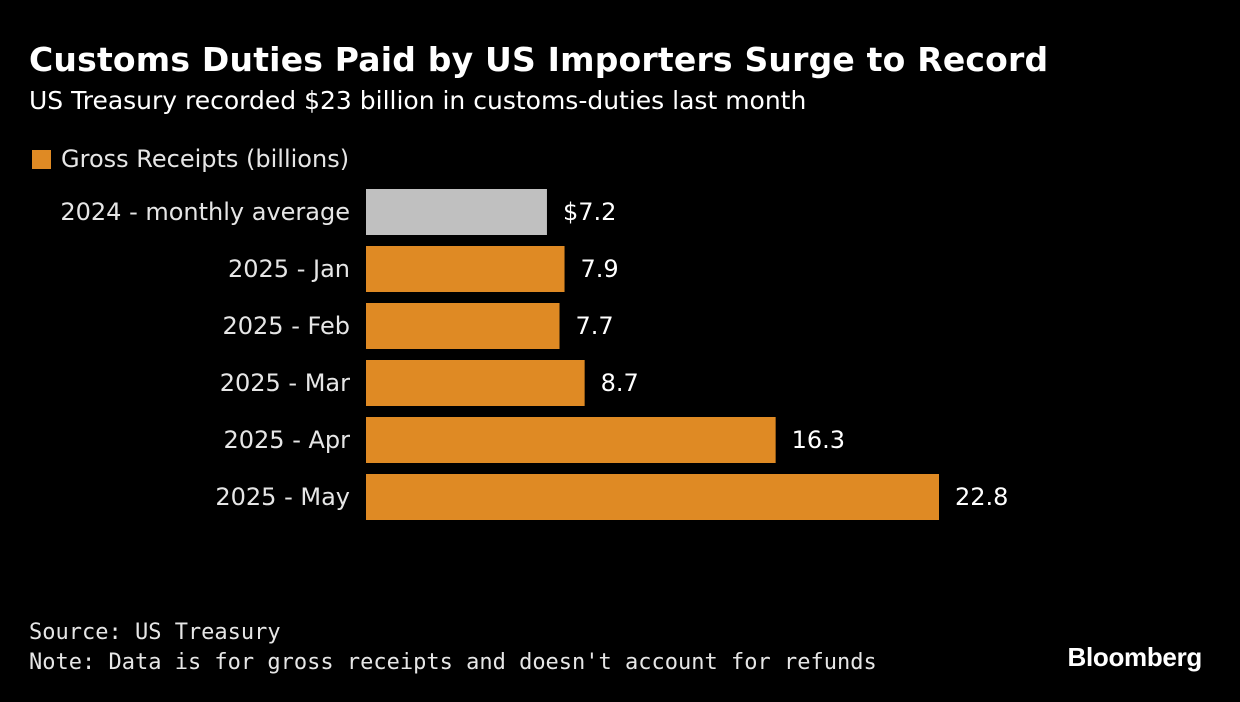 The image size is (1240, 702). Describe the element at coordinates (620, 383) in the screenshot. I see `data-label: 8.7` at that location.